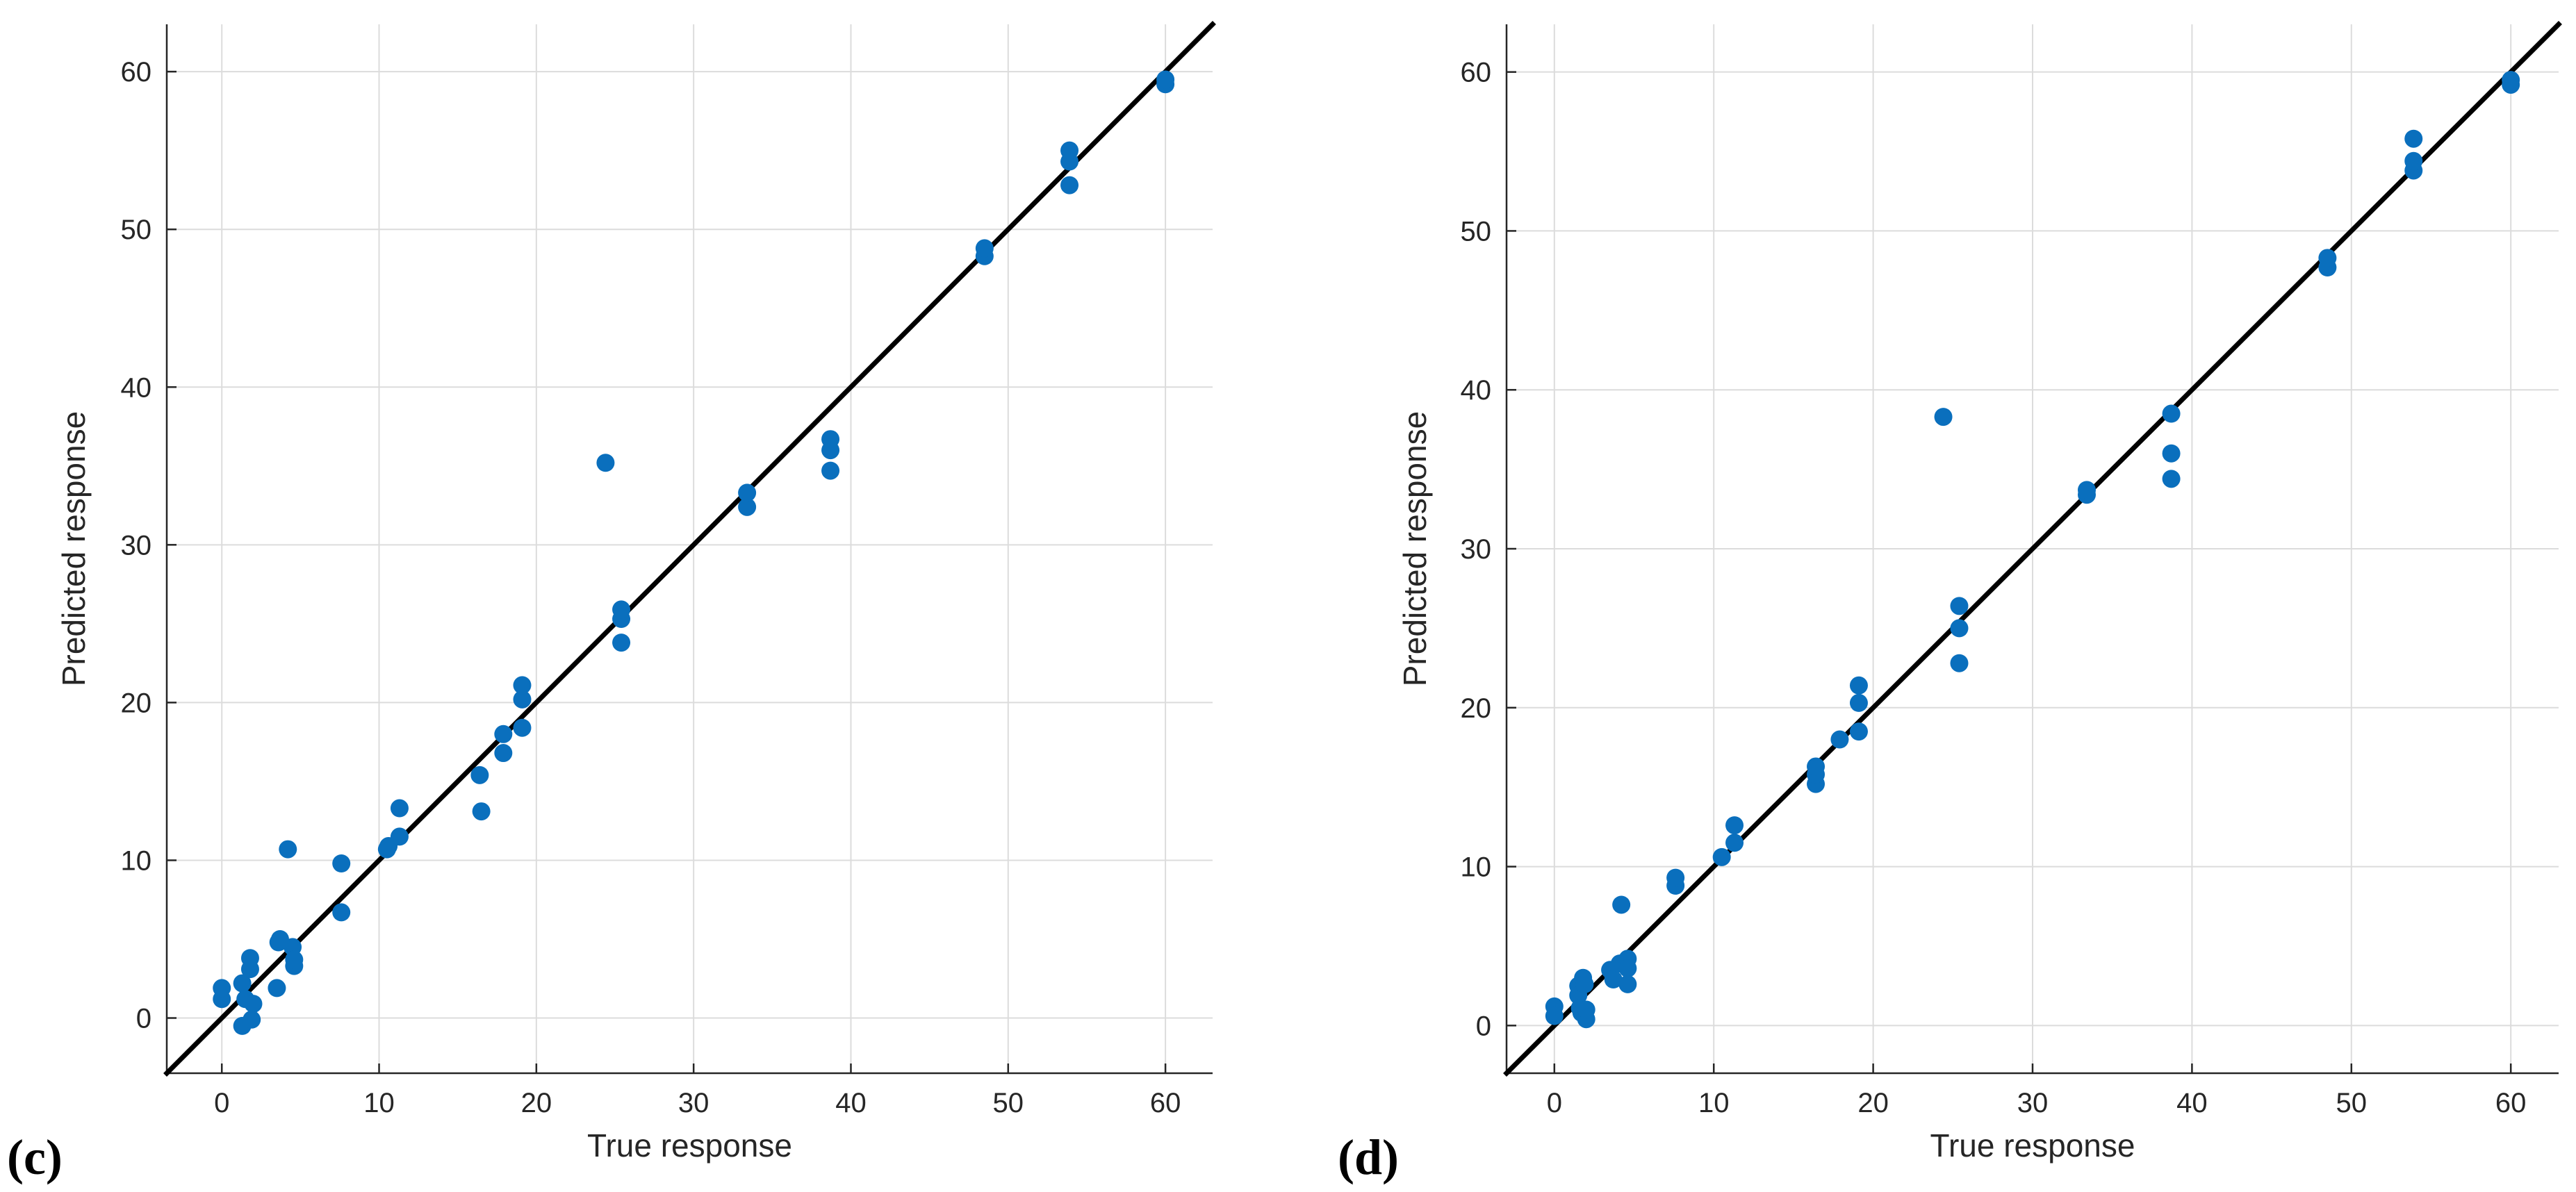 This screenshot has height=1192, width=2576. I want to click on panel-label: (d), so click(1368, 1157).